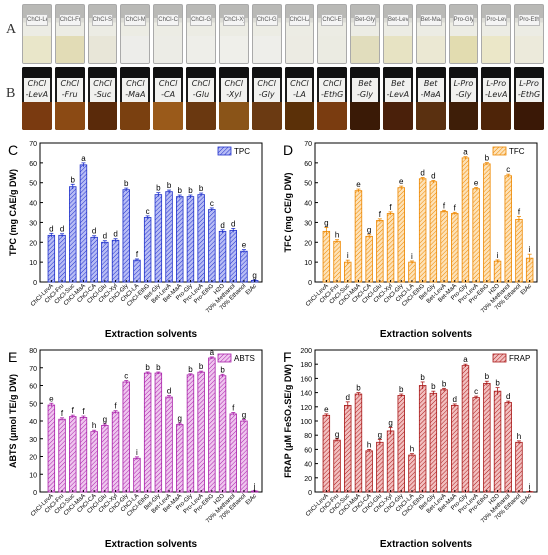  Describe the element at coordinates (234, 90) in the screenshot. I see `vial-b-label: ChCl-Xyl` at that location.